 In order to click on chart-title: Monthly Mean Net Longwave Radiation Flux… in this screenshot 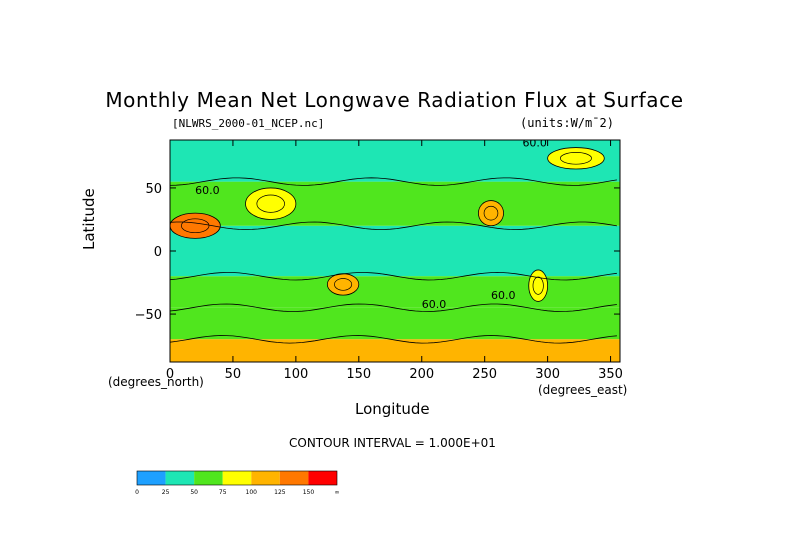, I will do `click(394, 100)`.